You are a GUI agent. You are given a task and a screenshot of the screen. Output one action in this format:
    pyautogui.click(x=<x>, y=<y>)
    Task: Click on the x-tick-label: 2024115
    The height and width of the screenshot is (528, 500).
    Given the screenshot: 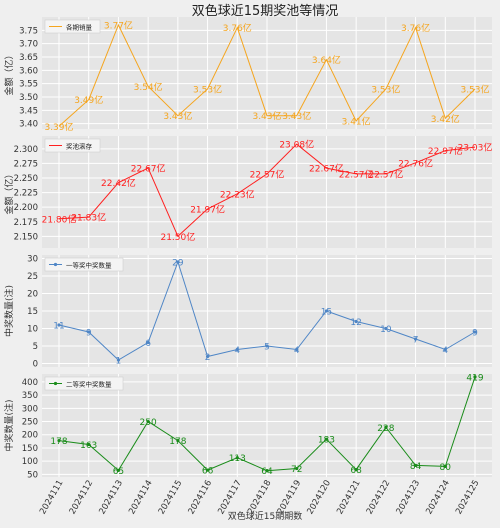 What is the action you would take?
    pyautogui.click(x=171, y=498)
    